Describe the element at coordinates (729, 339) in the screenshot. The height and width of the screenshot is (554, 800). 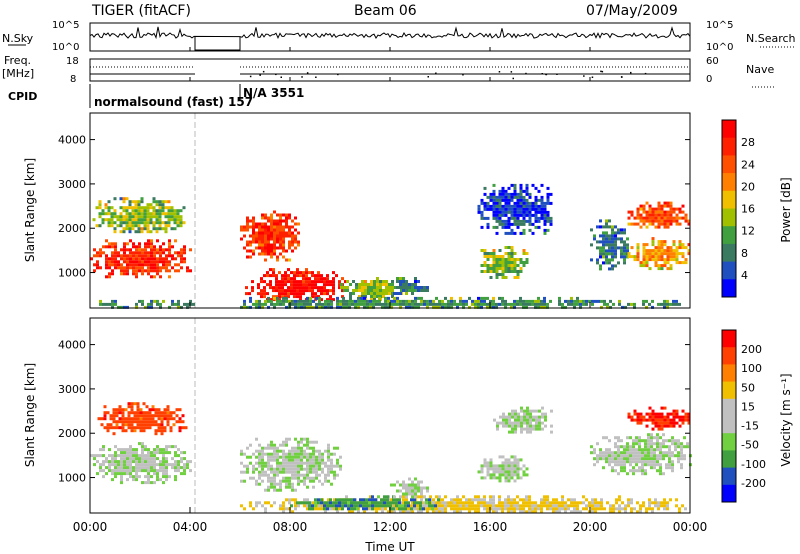
I see `colorbar-swatch` at that location.